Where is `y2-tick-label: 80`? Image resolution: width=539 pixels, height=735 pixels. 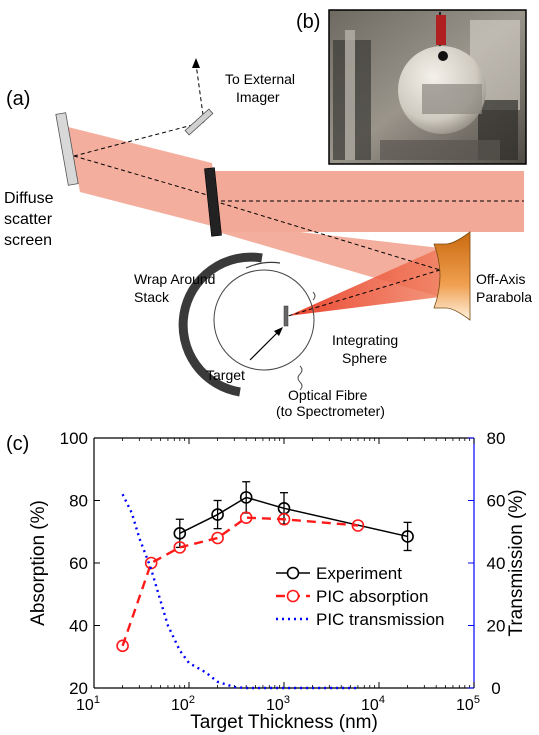
y2-tick-label: 80 is located at coordinates (496, 438).